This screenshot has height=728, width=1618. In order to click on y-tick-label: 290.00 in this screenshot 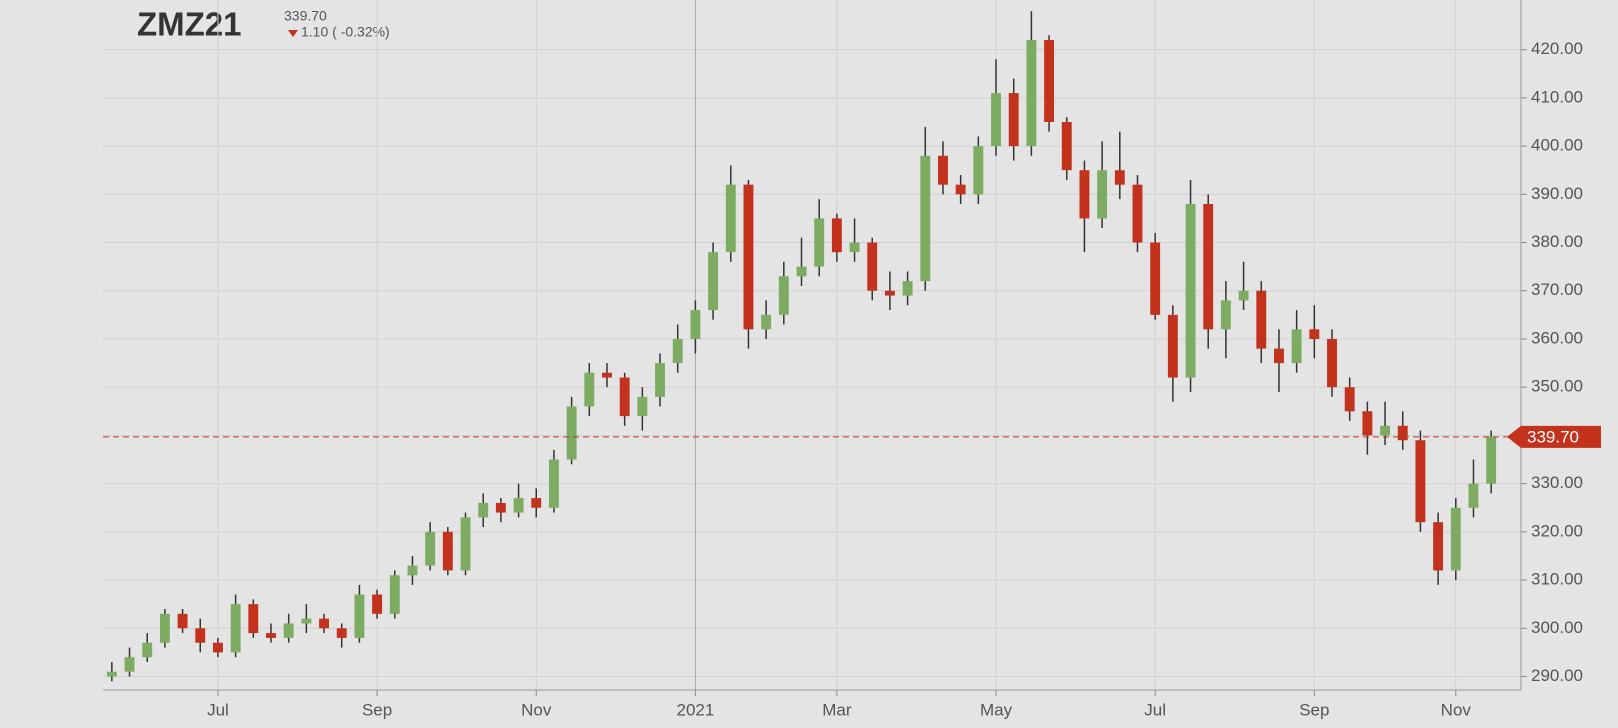, I will do `click(1557, 675)`.